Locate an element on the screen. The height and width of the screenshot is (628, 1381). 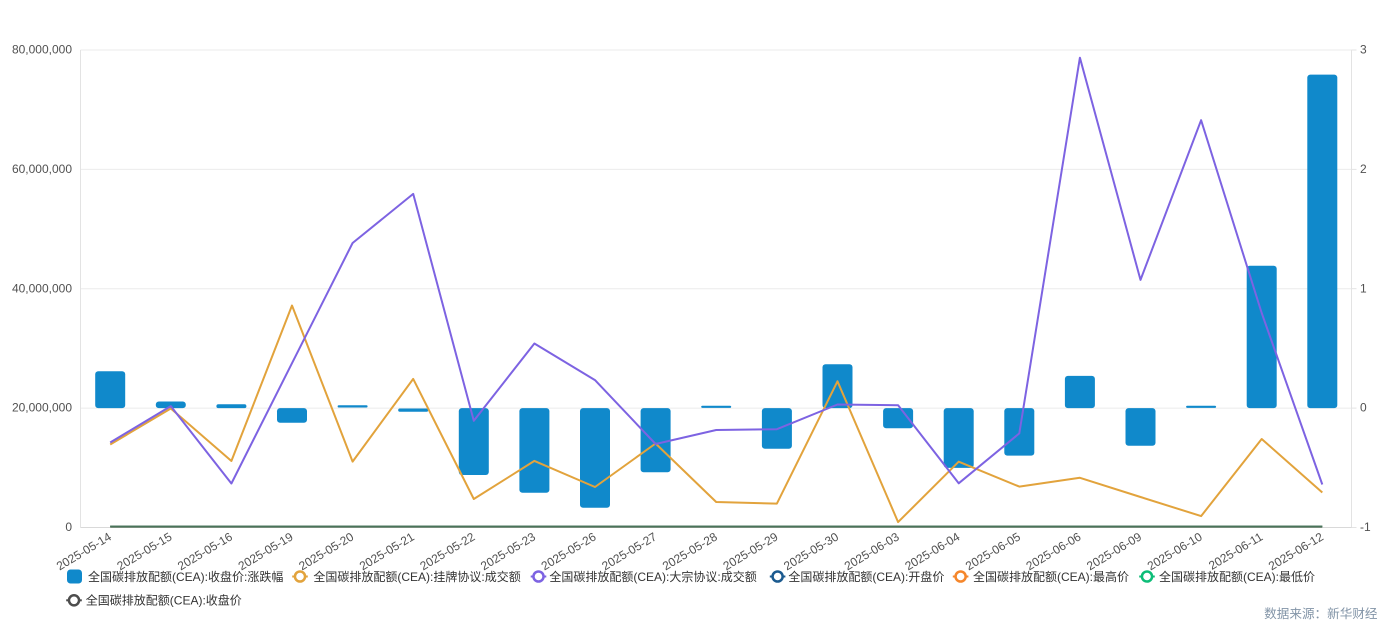
svg-text: 全国碳排放配额(CEA):收盘价:涨跌幅 is located at coordinates (185, 576).